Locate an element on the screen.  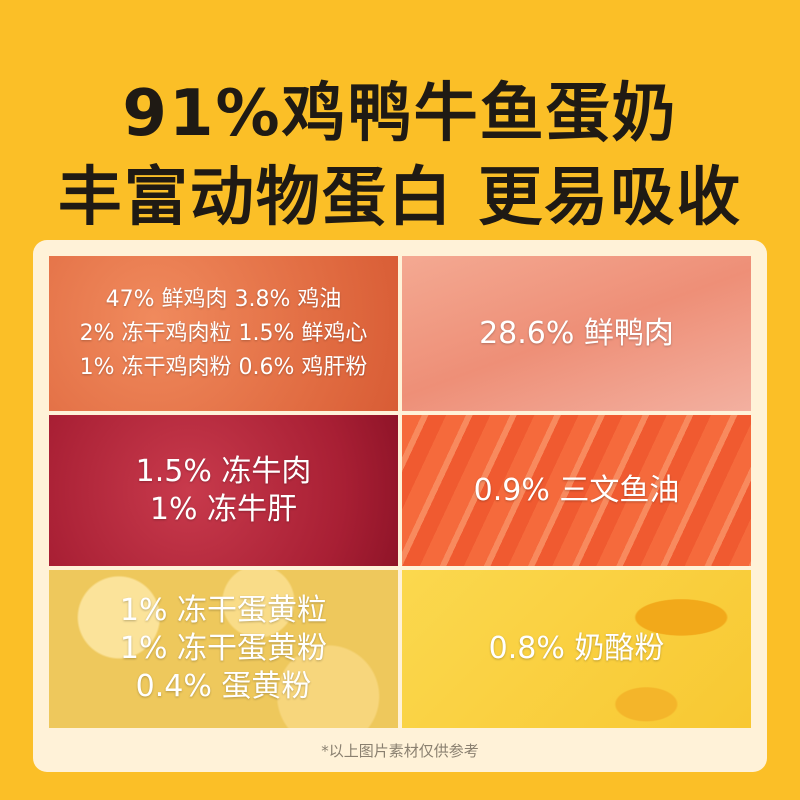
ingredient-line: 28.6% 鲜鸭肉 is located at coordinates (576, 333).